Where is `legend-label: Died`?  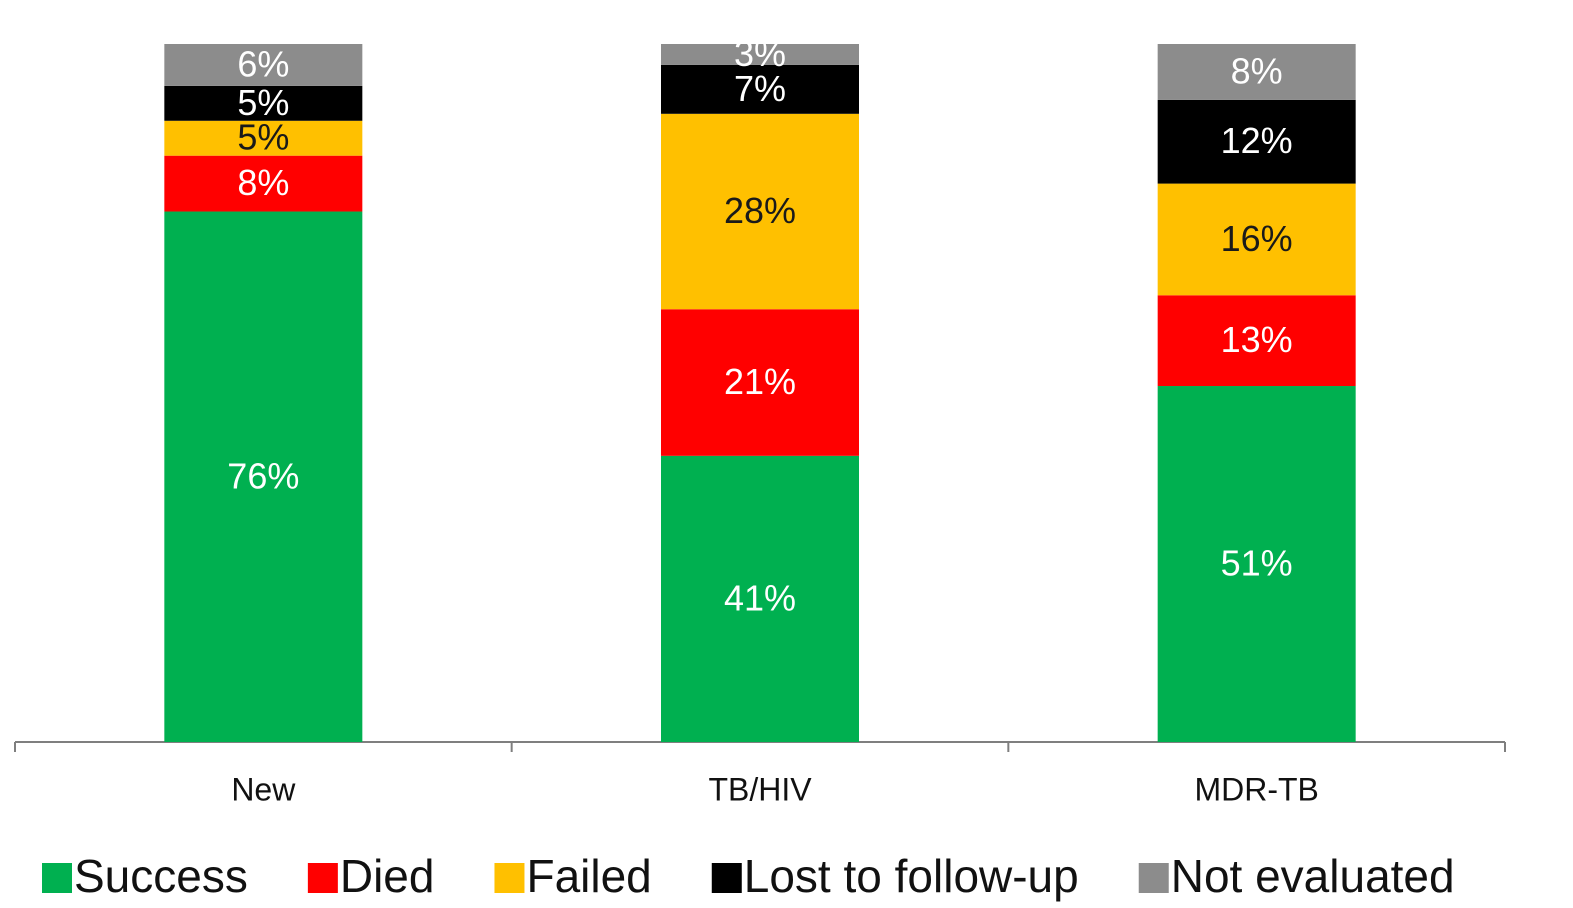 legend-label: Died is located at coordinates (387, 876).